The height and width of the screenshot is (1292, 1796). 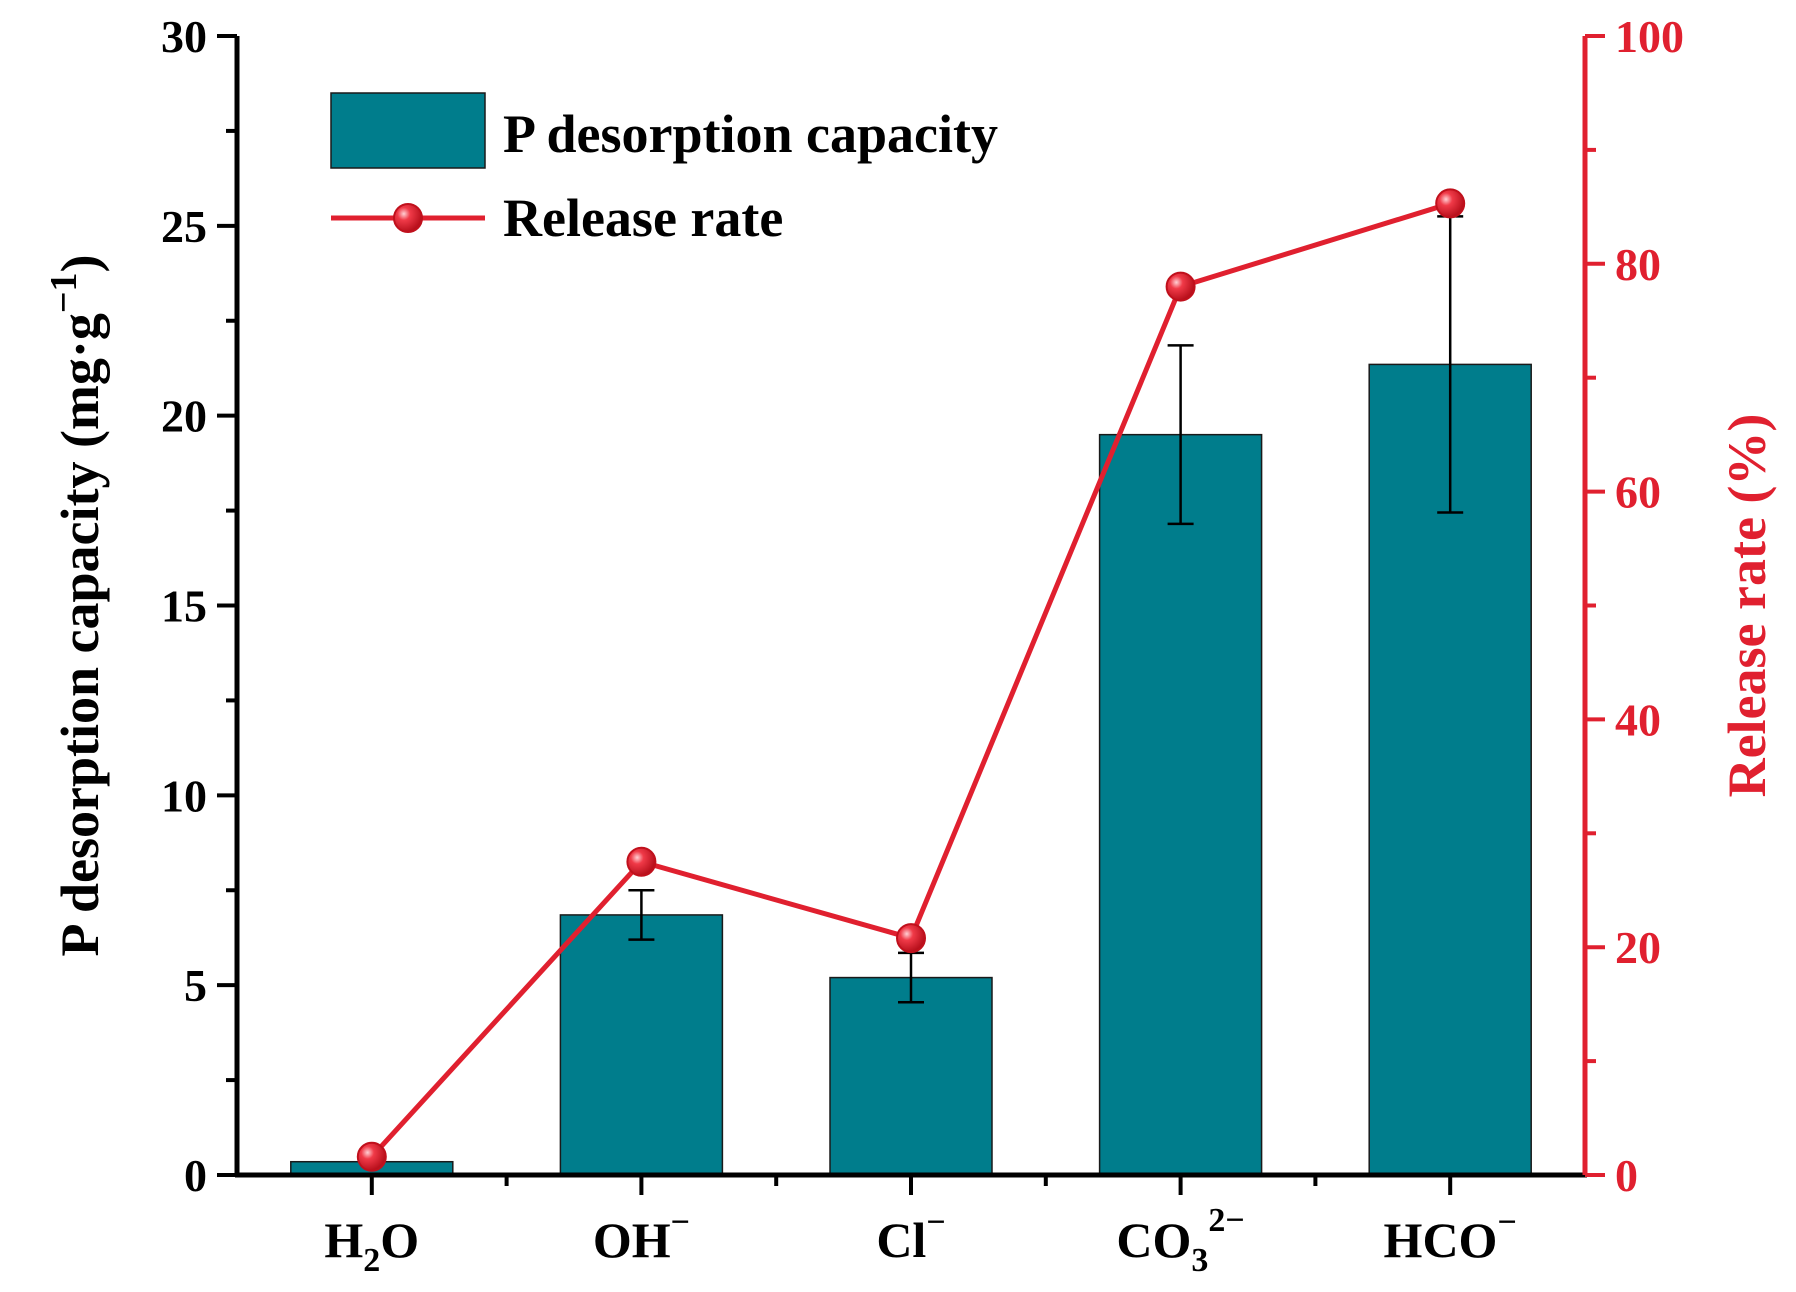 I want to click on right-axis-title: Release rate (%), so click(x=1747, y=606).